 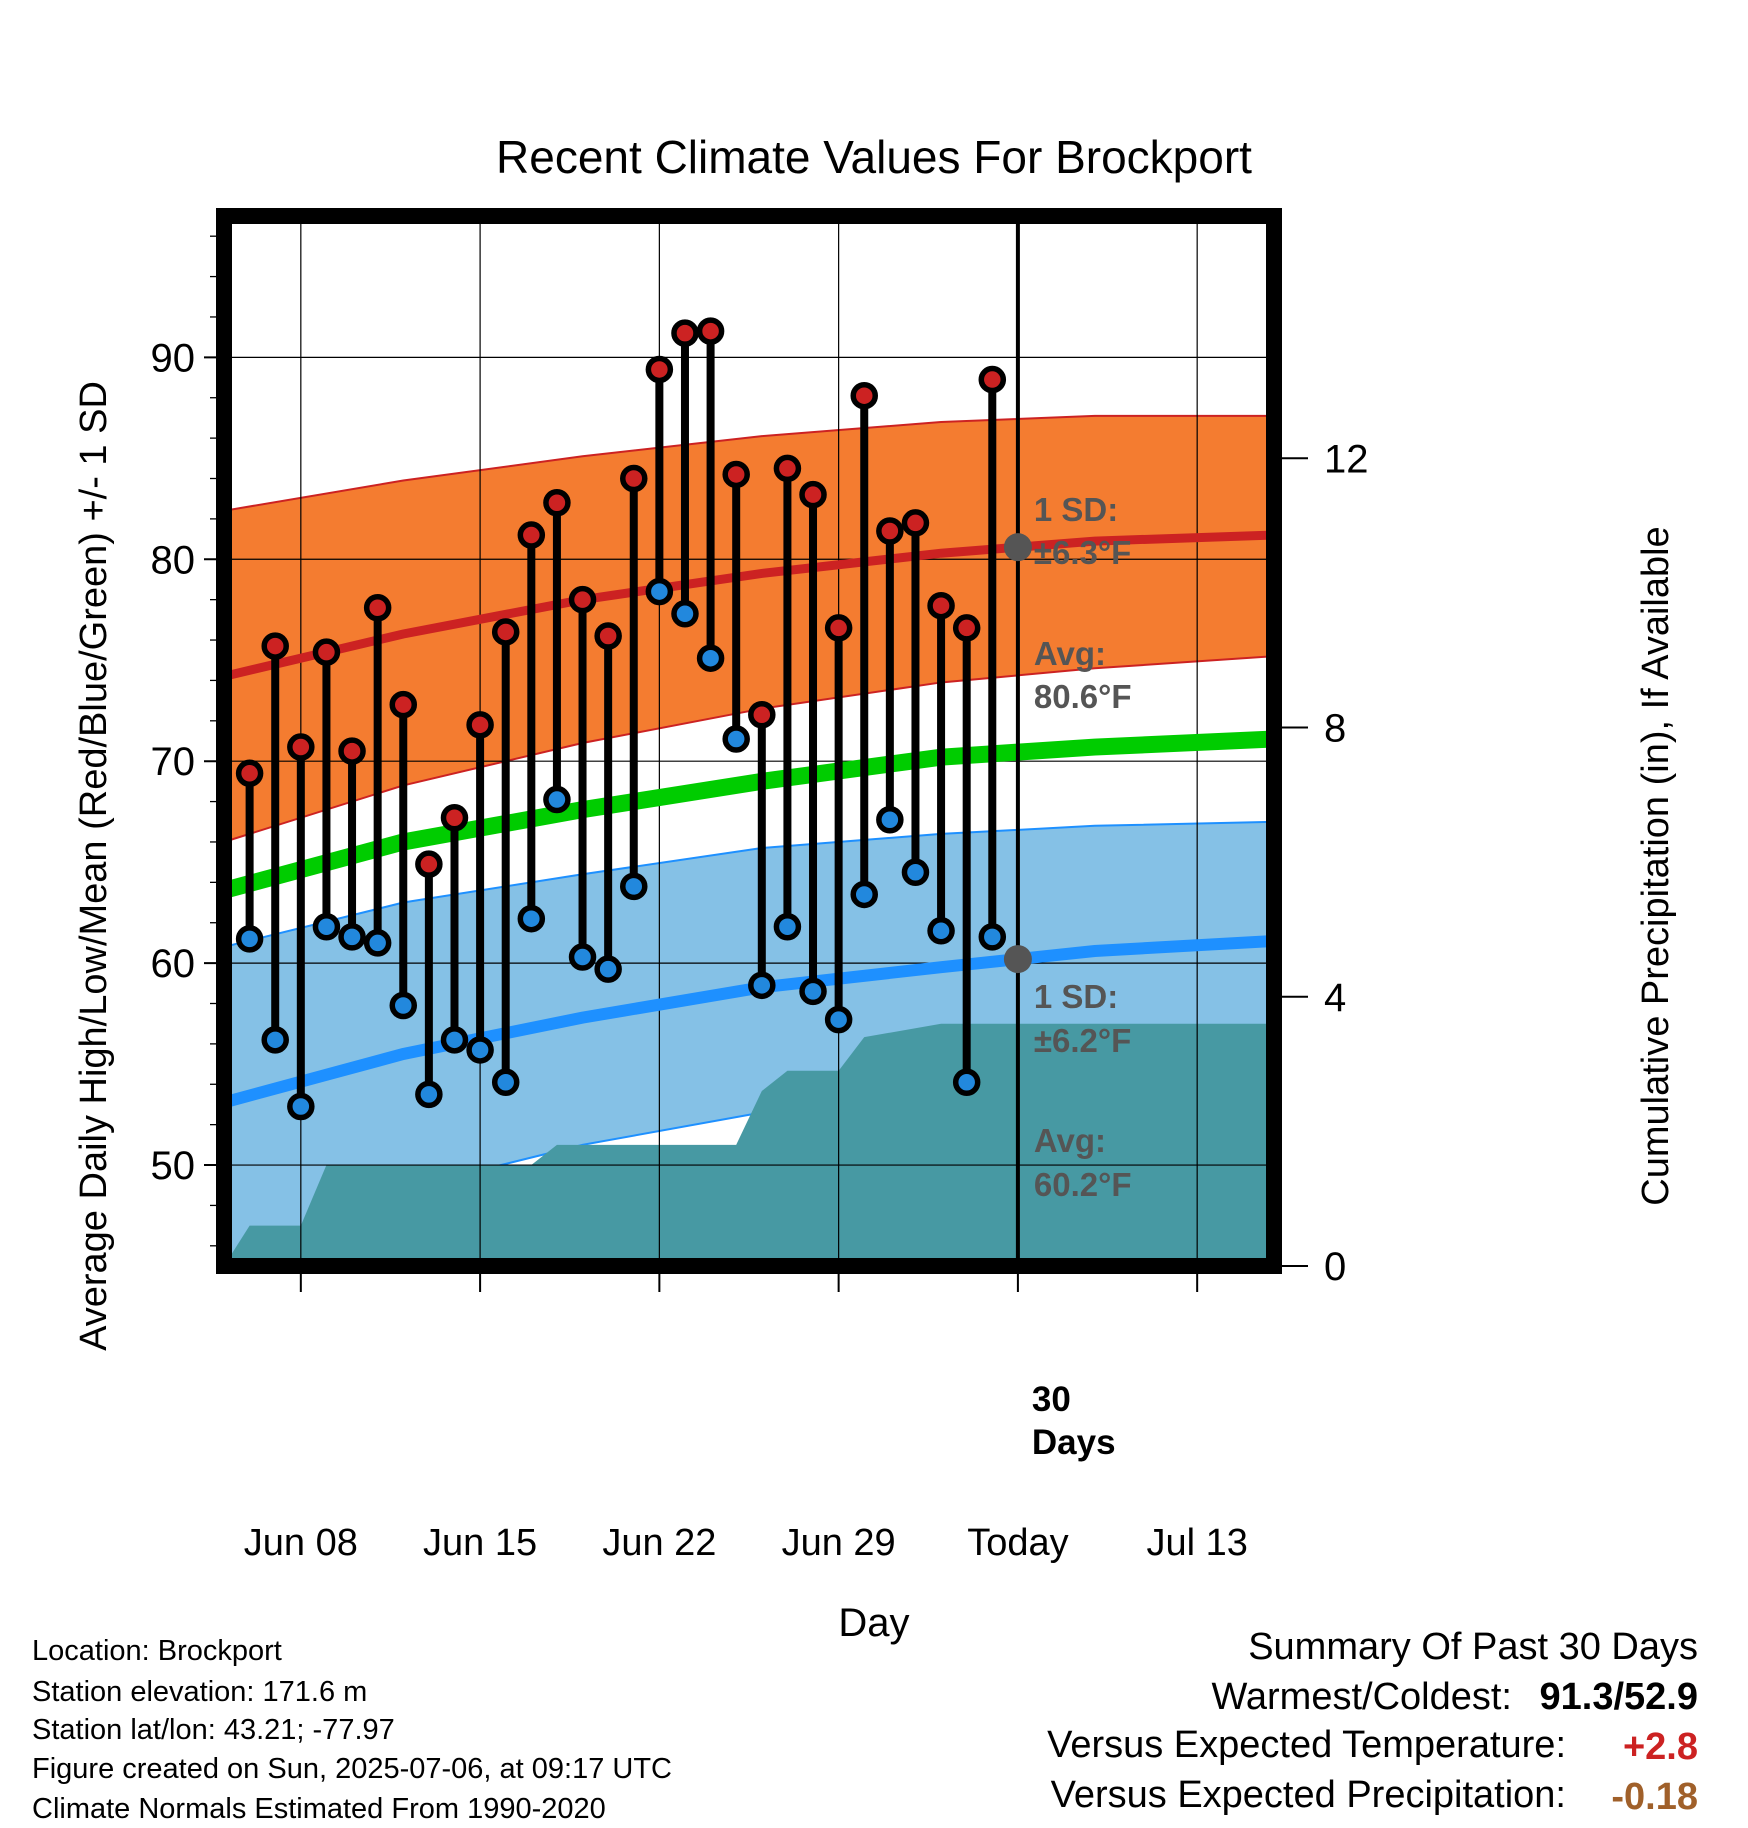 What do you see at coordinates (173, 560) in the screenshot?
I see `y-tick-label: 80` at bounding box center [173, 560].